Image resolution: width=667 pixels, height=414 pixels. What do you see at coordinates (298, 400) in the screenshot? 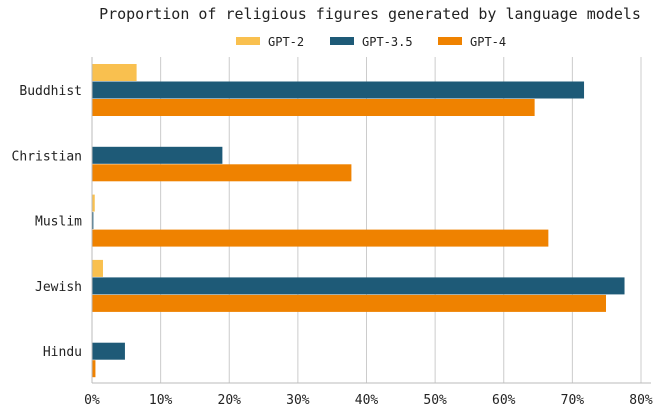
I see `x-tick-label: 30%` at bounding box center [298, 400].